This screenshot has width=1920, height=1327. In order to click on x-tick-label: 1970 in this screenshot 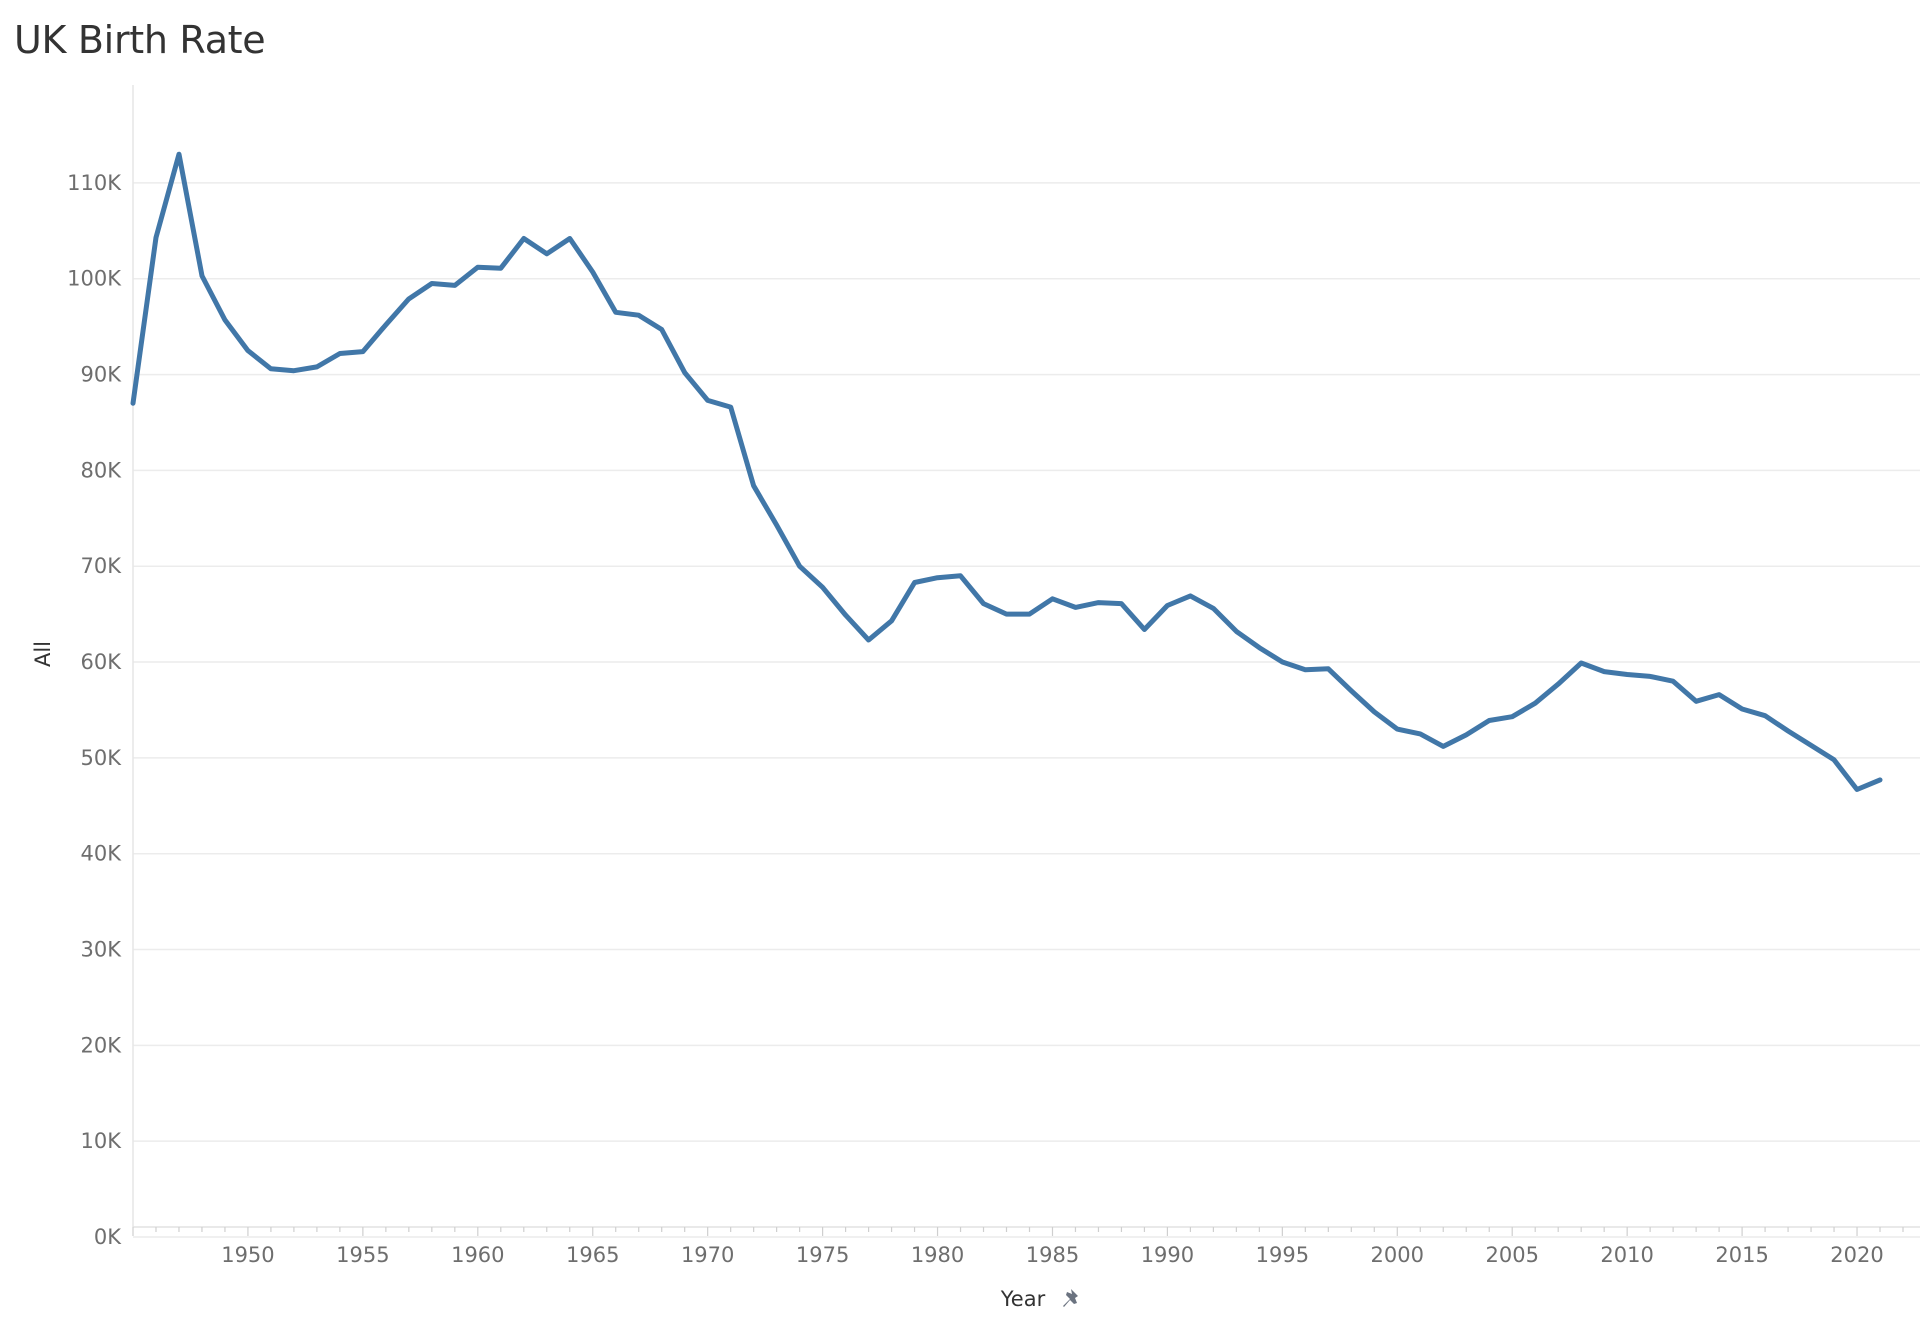, I will do `click(707, 1255)`.